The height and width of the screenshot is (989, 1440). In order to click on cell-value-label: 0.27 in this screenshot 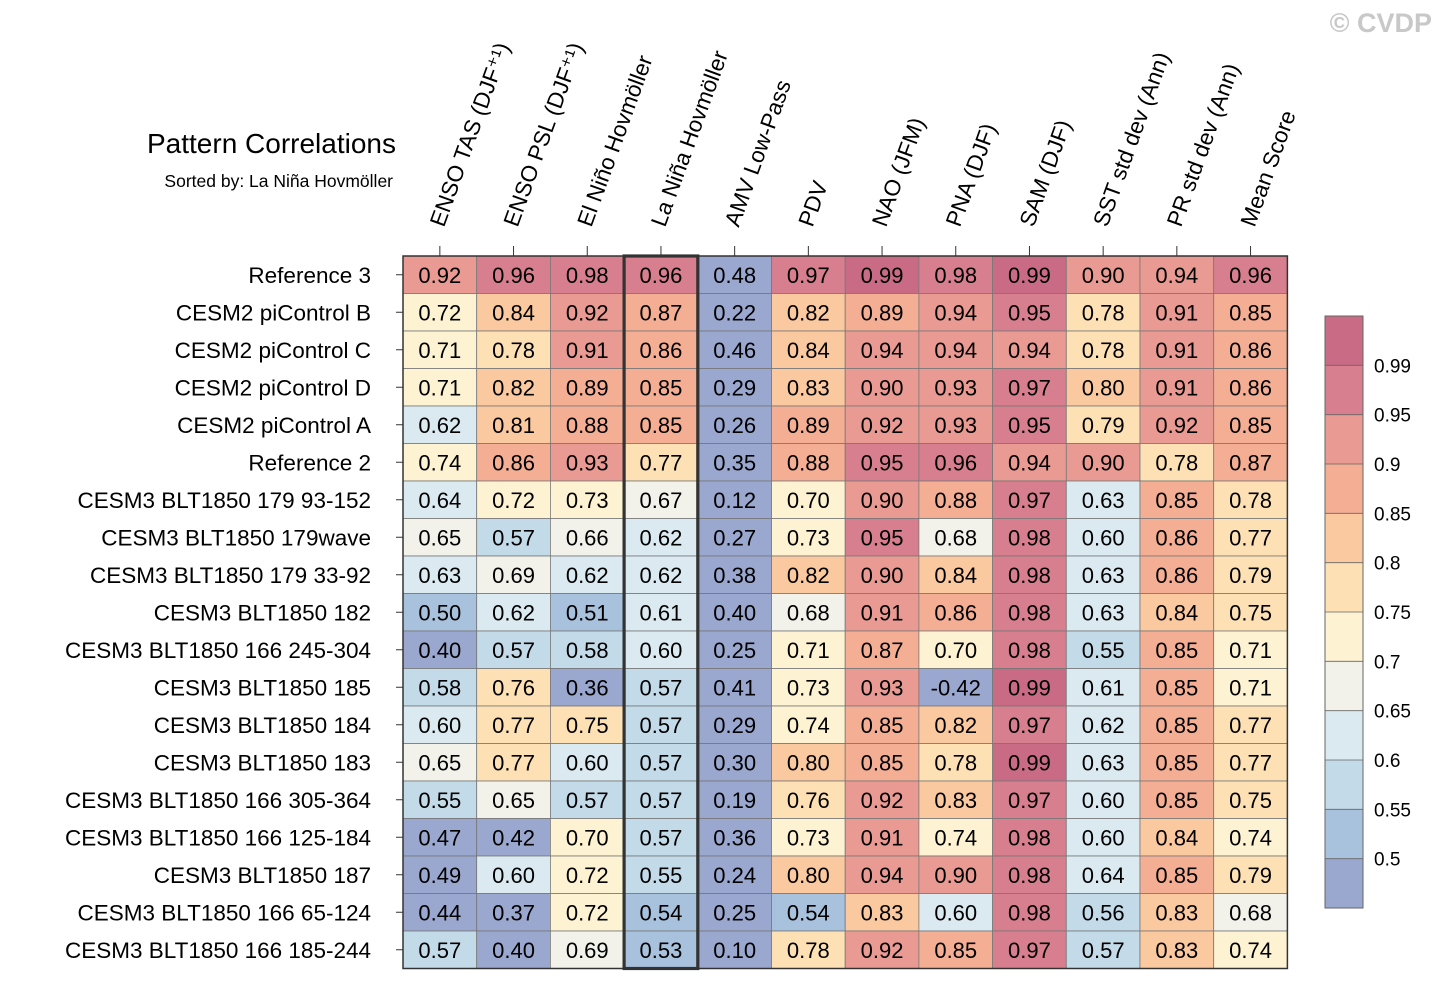, I will do `click(734, 537)`.